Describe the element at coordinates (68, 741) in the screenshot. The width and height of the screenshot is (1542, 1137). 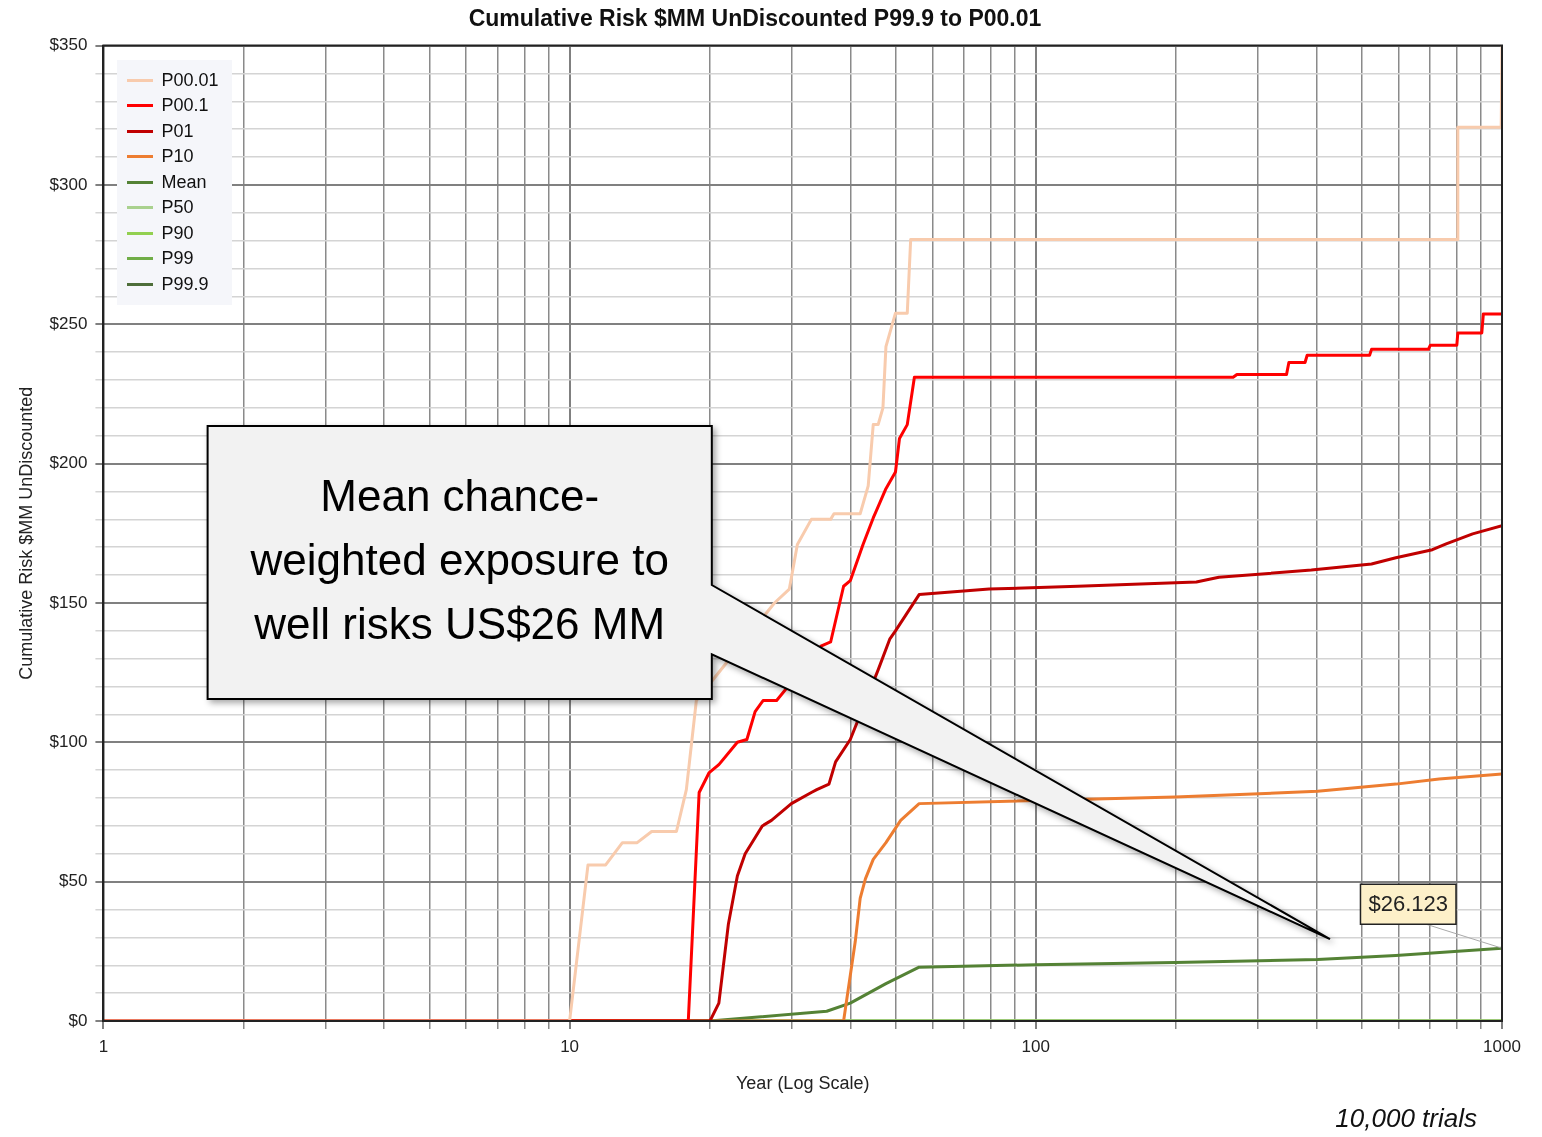
I see `y-tick-label: $100` at that location.